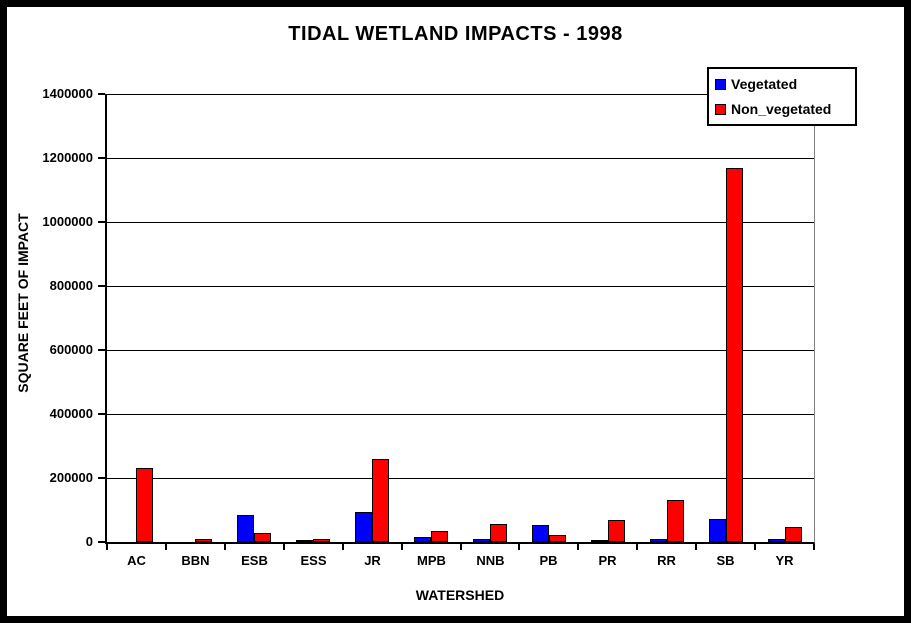 This screenshot has width=911, height=623. Describe the element at coordinates (725, 560) in the screenshot. I see `x-category-label: SB` at that location.